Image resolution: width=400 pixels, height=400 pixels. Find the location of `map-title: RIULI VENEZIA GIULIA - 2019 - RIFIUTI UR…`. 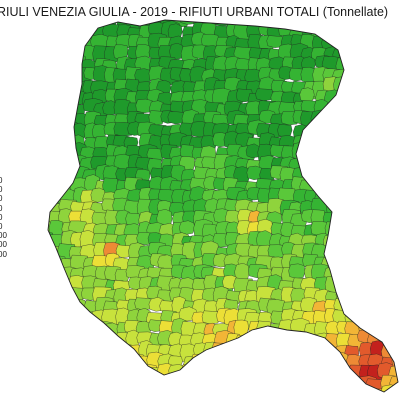

map-title: RIULI VENEZIA GIULIA - 2019 - RIFIUTI UR… is located at coordinates (194, 12).